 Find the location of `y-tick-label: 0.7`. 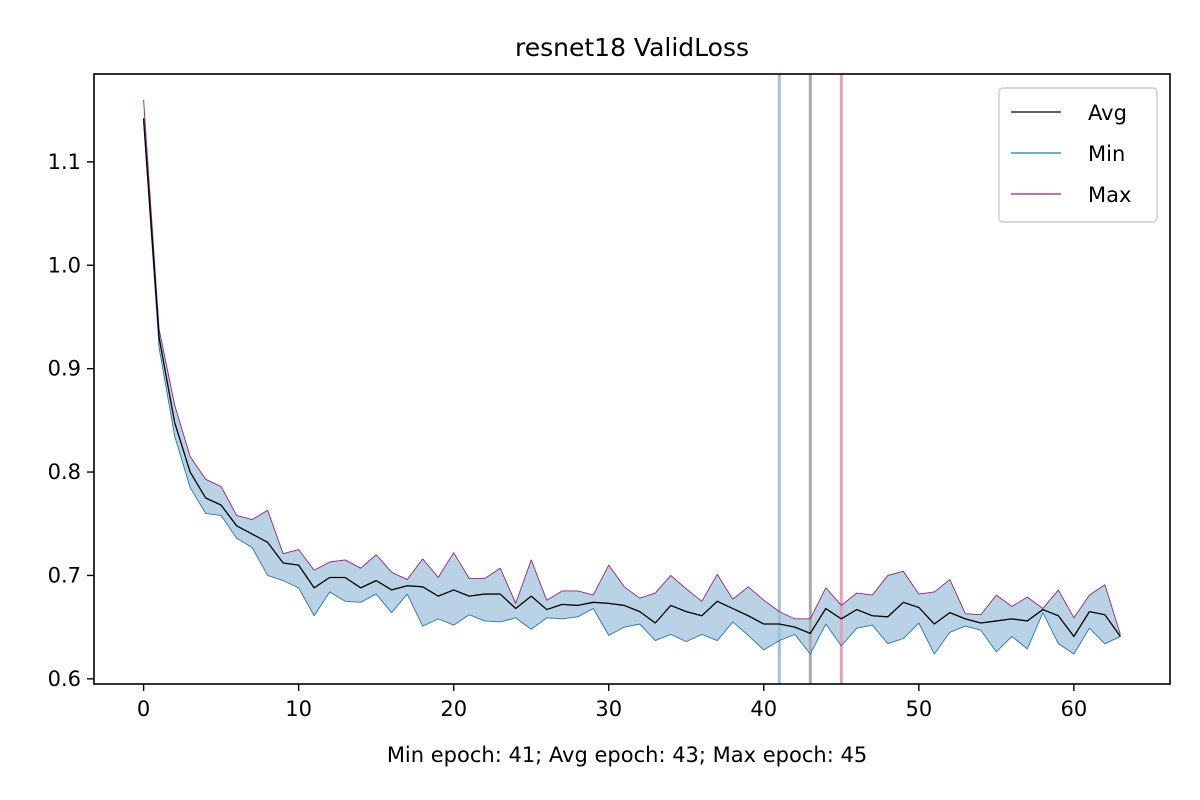

y-tick-label: 0.7 is located at coordinates (64, 575).